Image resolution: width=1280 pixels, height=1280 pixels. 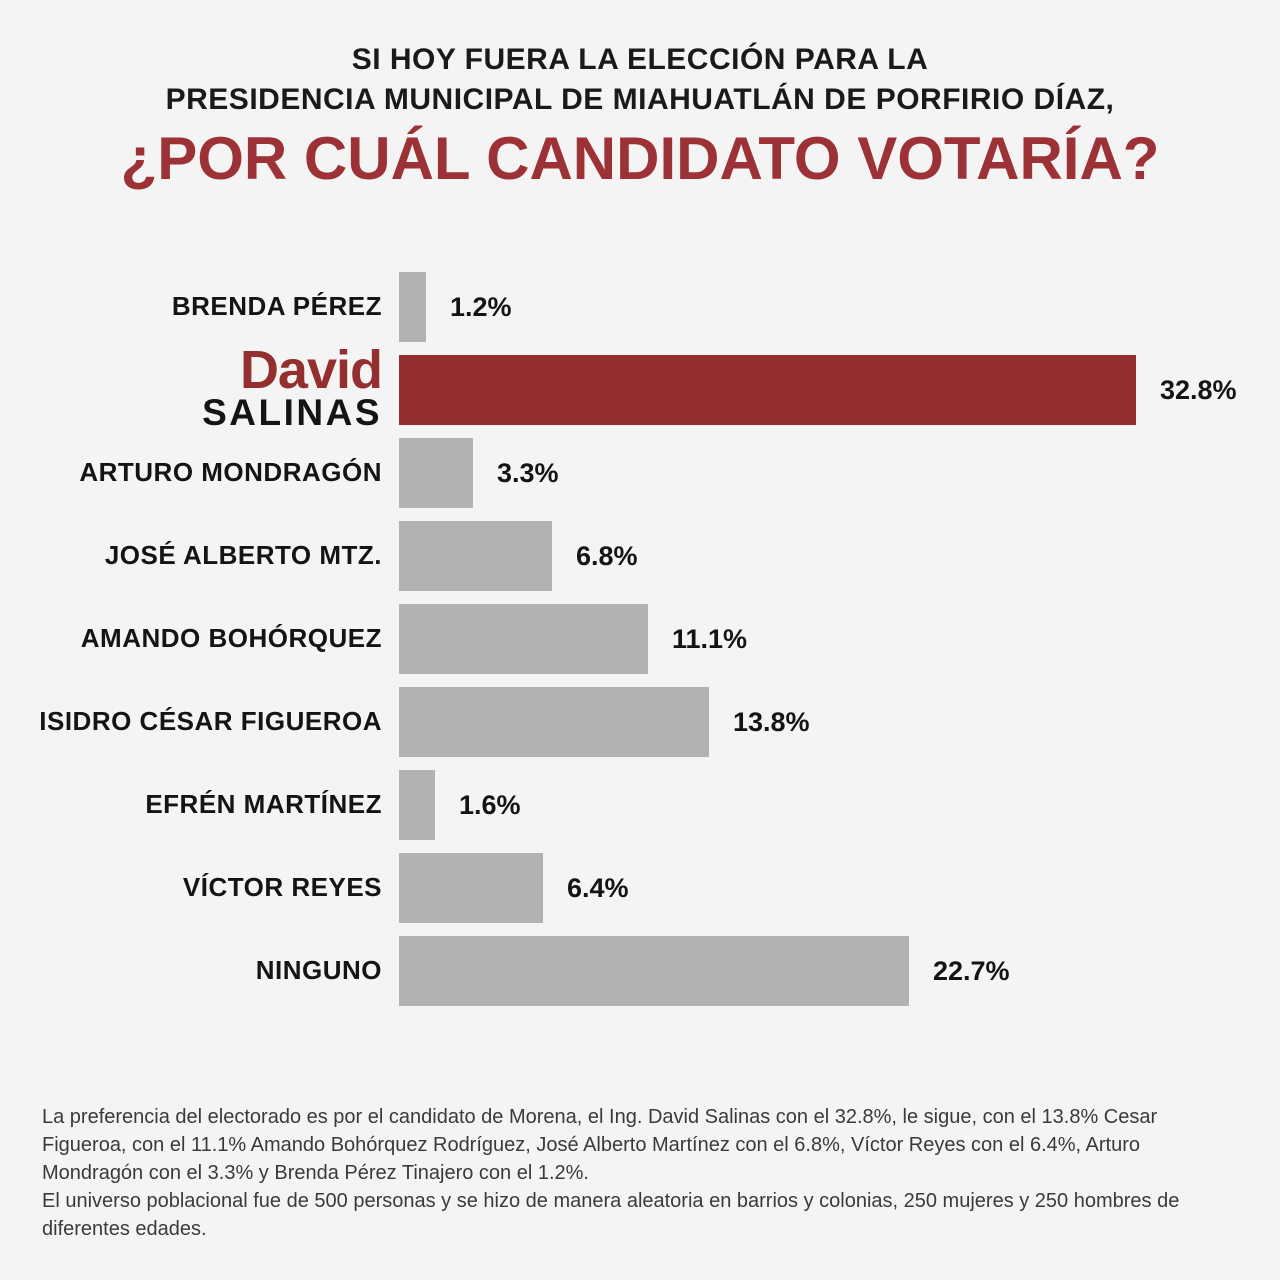 I want to click on bar-value-label: 22.7%, so click(x=971, y=970).